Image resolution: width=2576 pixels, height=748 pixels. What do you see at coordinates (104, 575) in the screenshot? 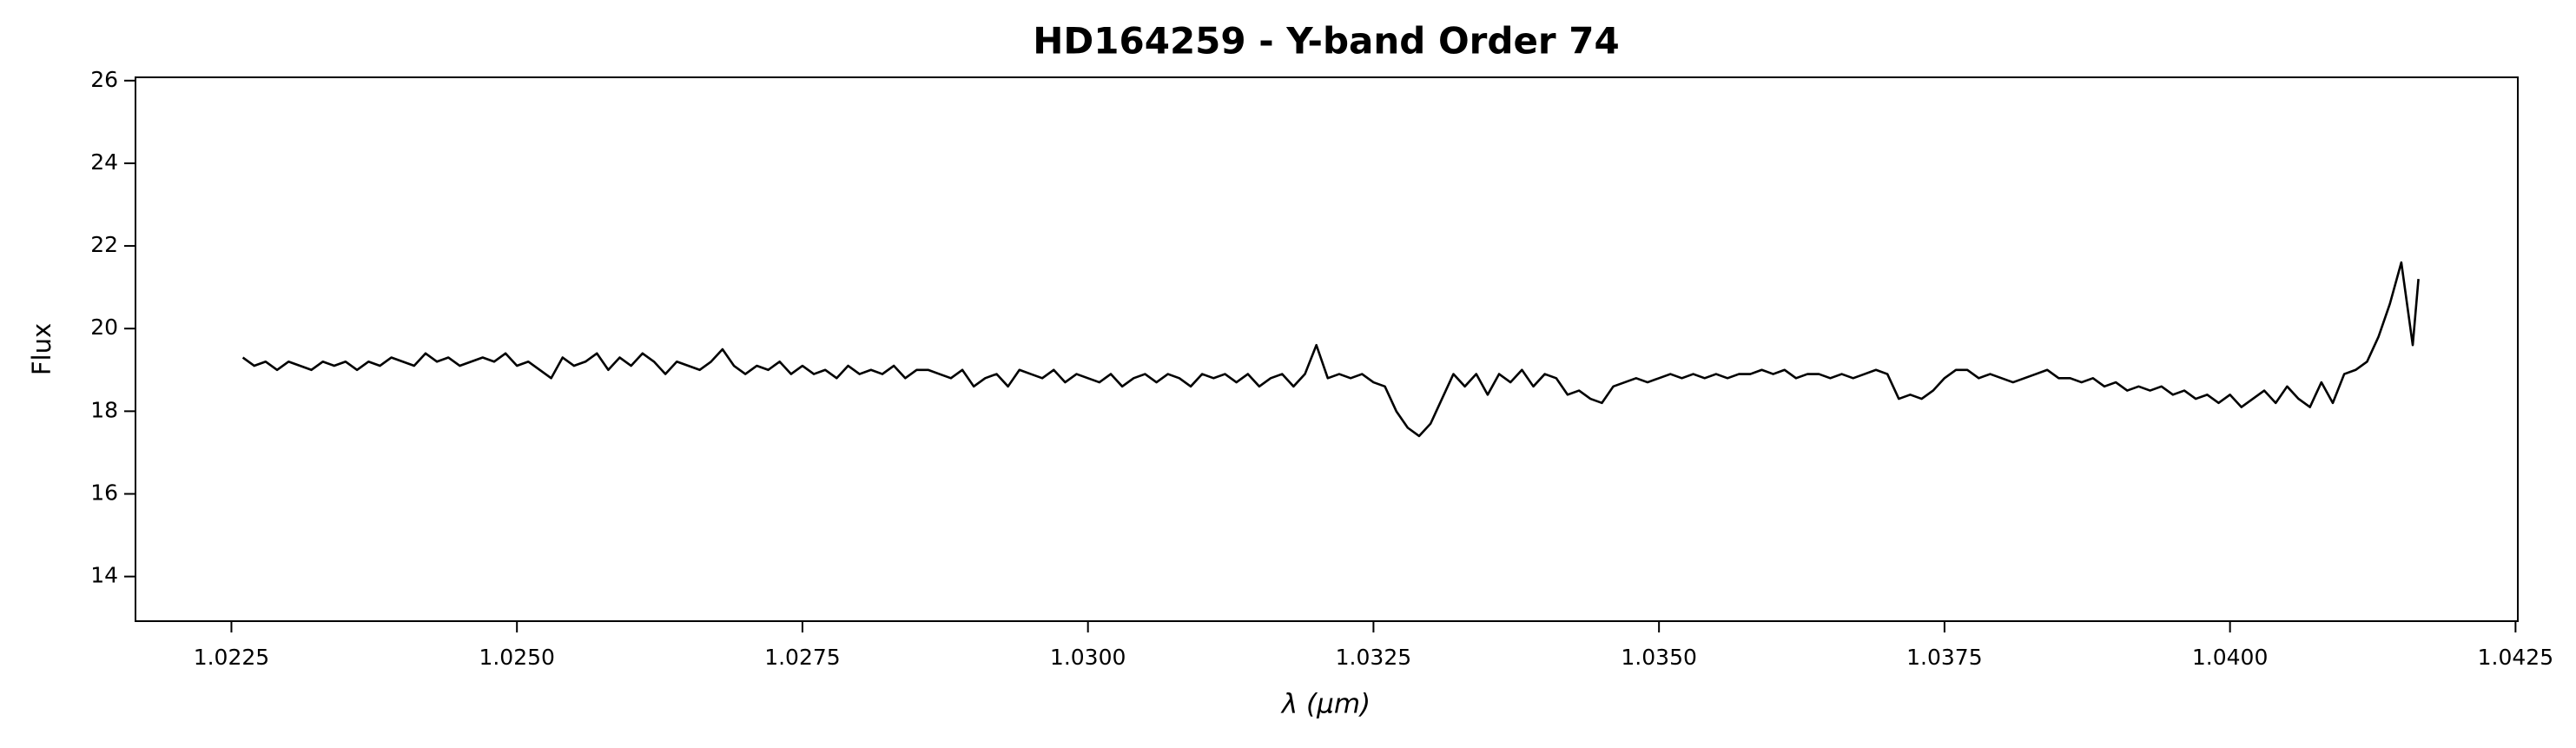
I see `y-tick-label: 14` at bounding box center [104, 575].